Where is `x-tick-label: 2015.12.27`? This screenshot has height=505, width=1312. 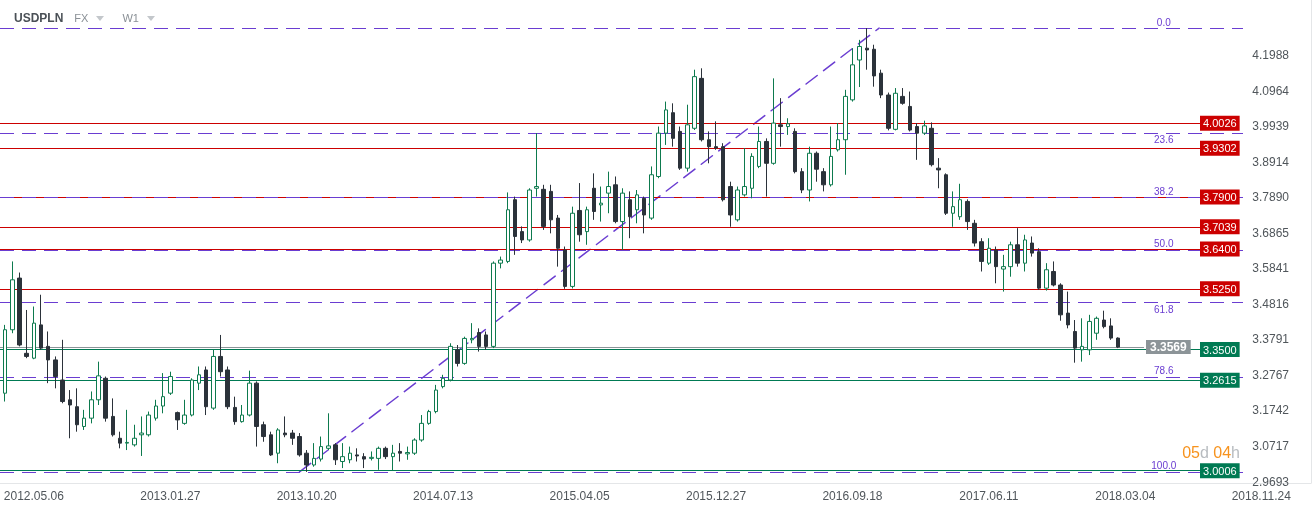
x-tick-label: 2015.12.27 is located at coordinates (716, 496).